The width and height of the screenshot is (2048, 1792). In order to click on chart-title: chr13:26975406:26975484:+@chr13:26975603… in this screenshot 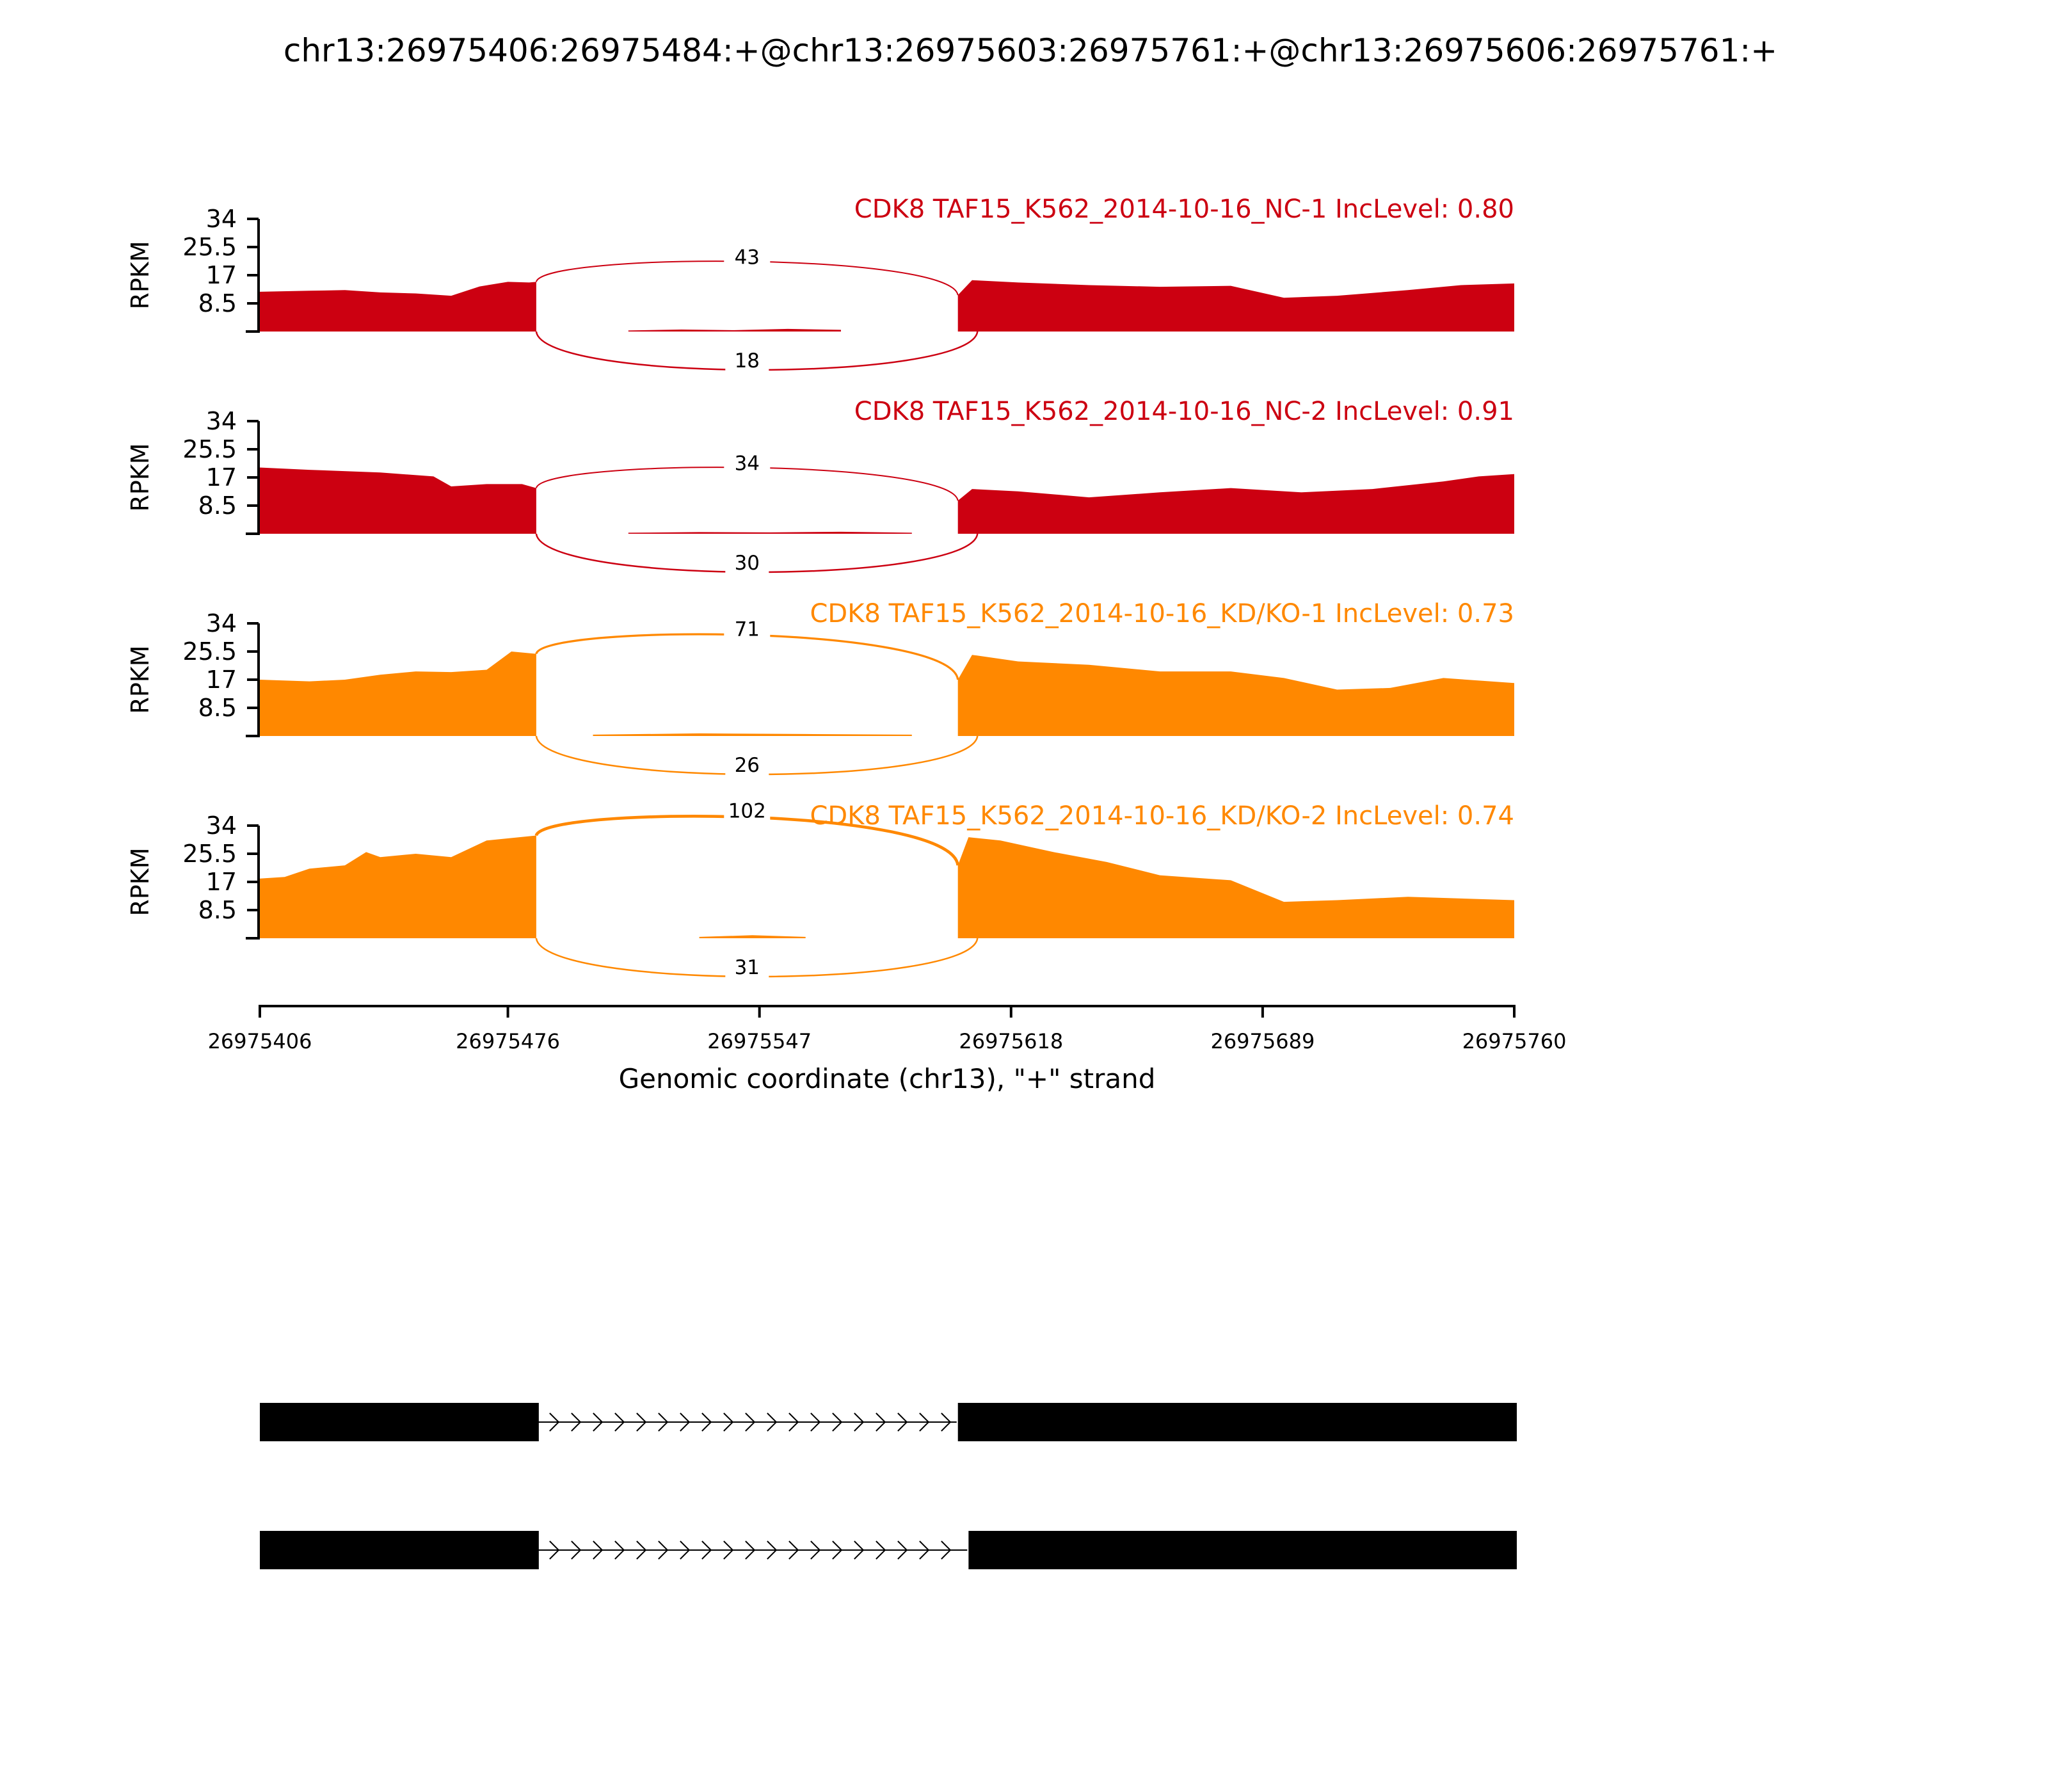, I will do `click(1030, 50)`.